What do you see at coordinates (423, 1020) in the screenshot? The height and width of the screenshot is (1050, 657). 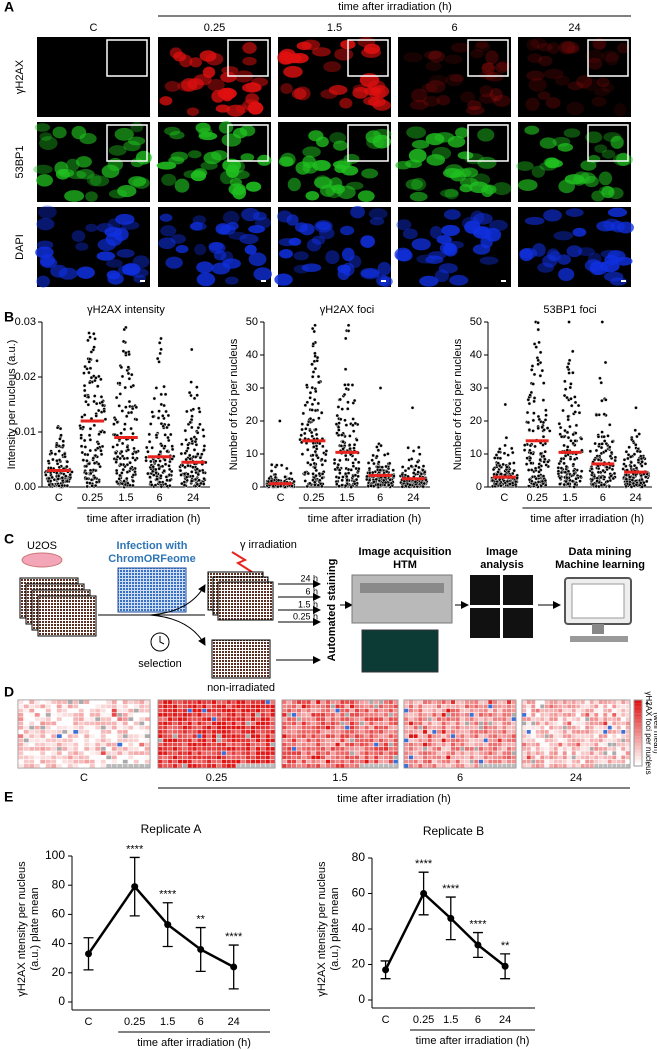 I see `x-tick-label: 0.25` at bounding box center [423, 1020].